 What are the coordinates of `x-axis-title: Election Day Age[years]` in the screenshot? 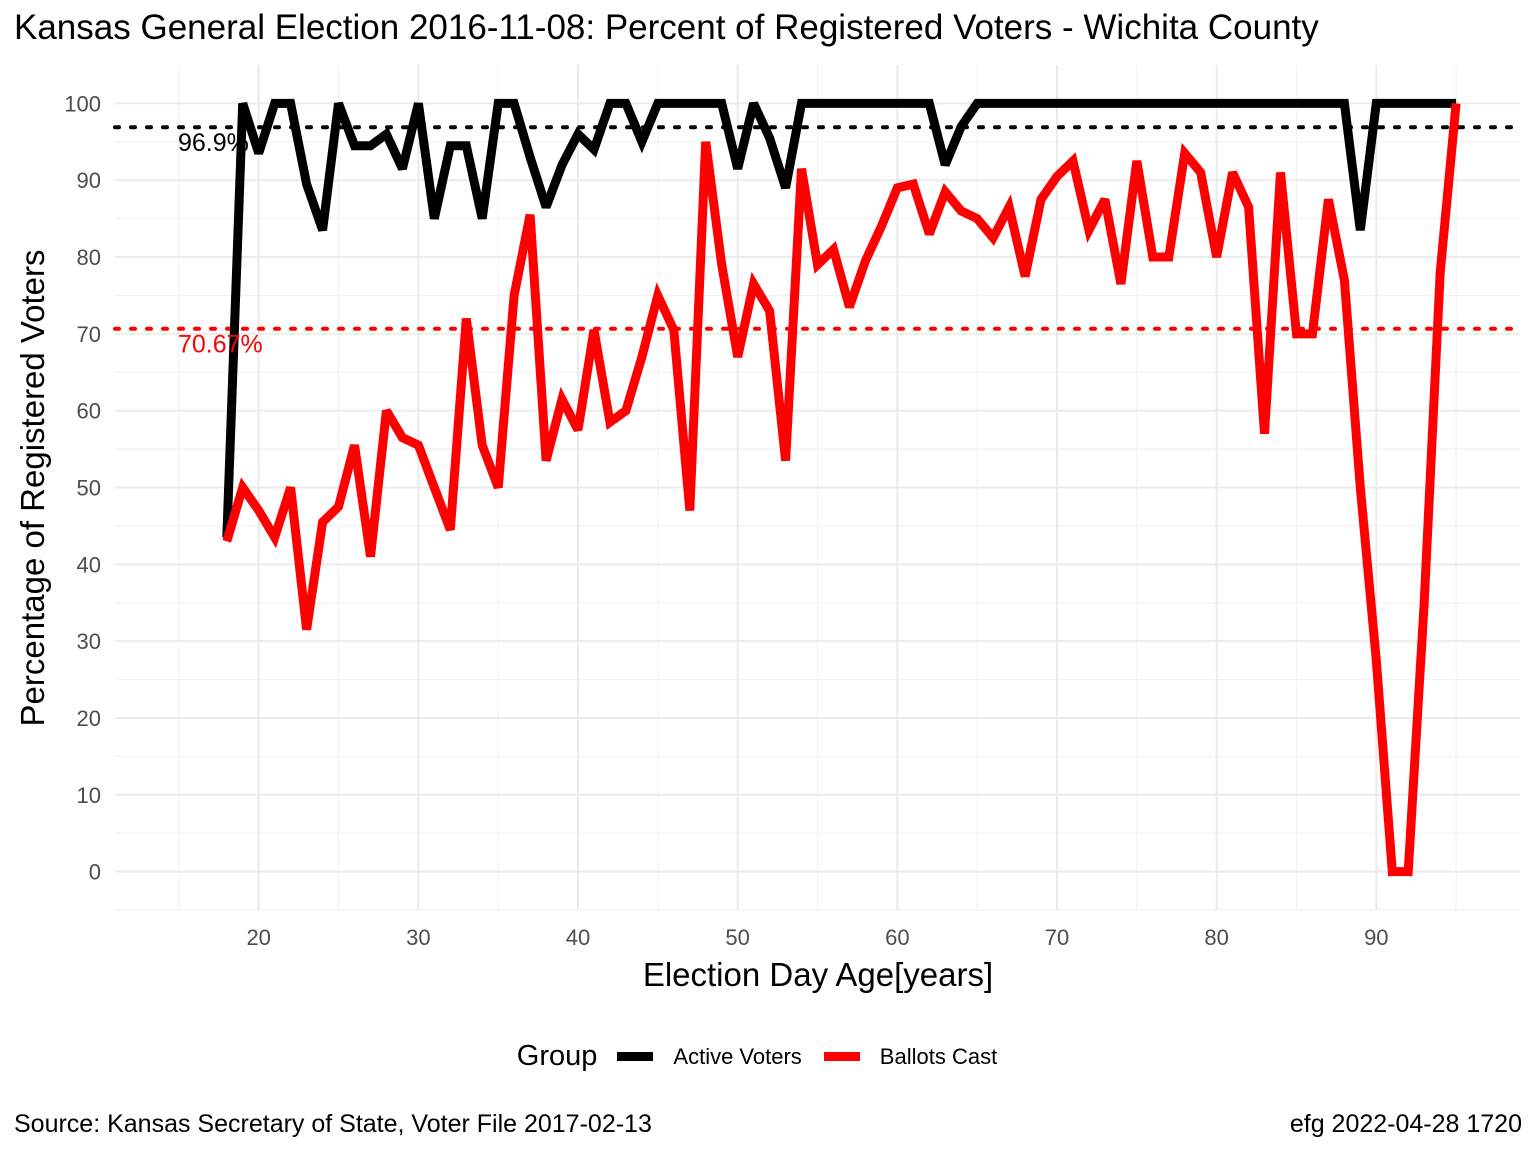 It's located at (818, 974).